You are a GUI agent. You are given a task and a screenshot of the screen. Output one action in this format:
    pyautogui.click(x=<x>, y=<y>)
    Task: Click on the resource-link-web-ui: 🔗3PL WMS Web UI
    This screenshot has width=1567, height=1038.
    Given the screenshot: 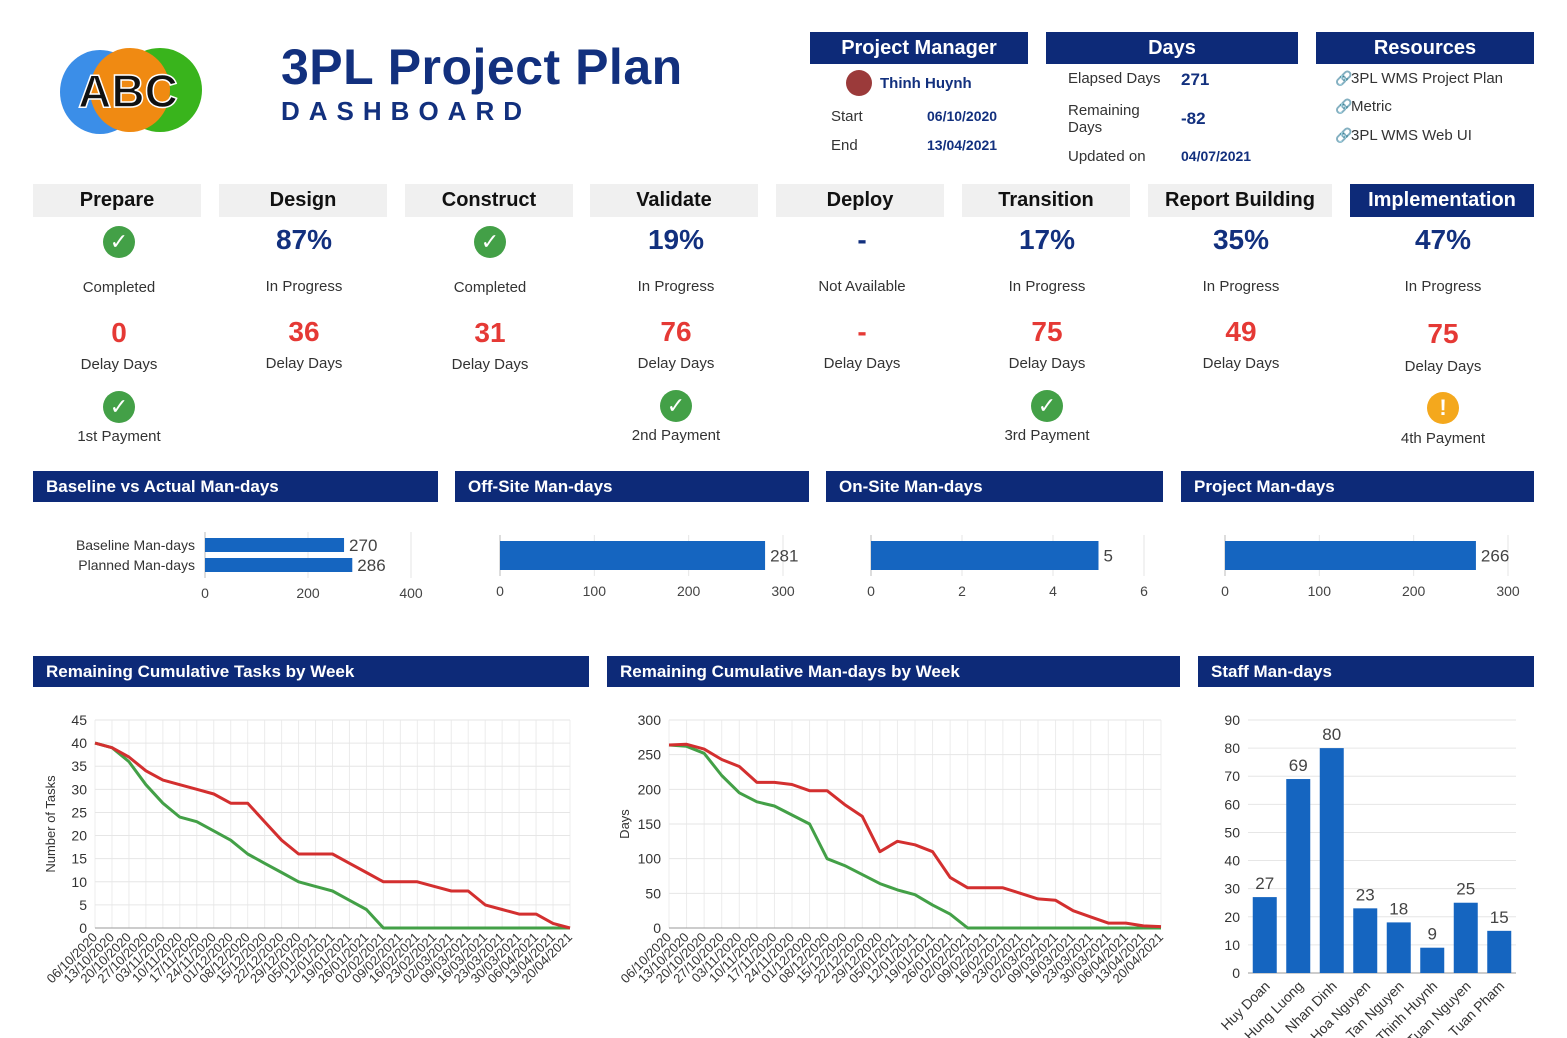 What is the action you would take?
    pyautogui.click(x=1403, y=135)
    